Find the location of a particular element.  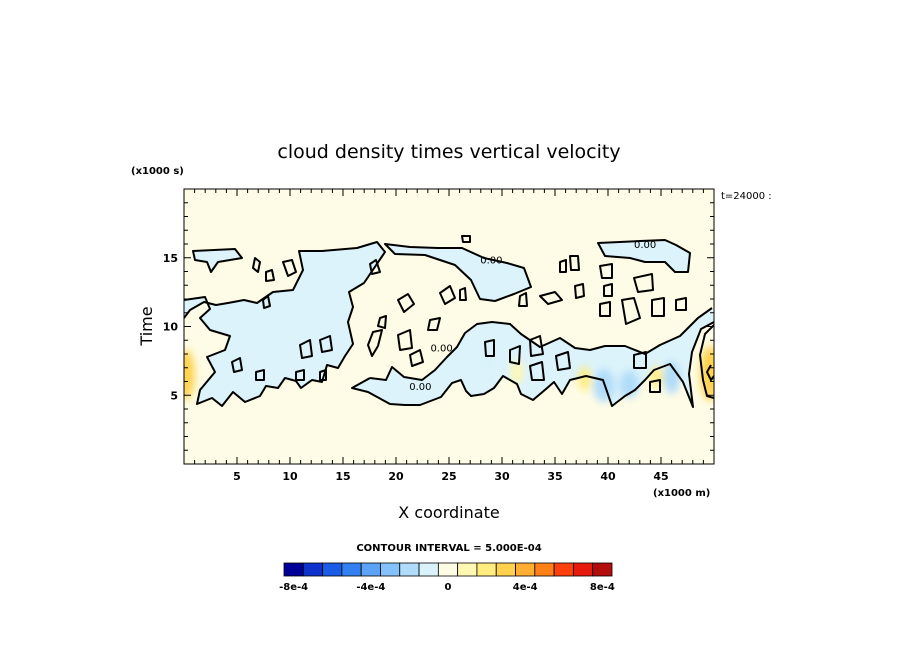

time-annotation: t=24000 : is located at coordinates (746, 196).